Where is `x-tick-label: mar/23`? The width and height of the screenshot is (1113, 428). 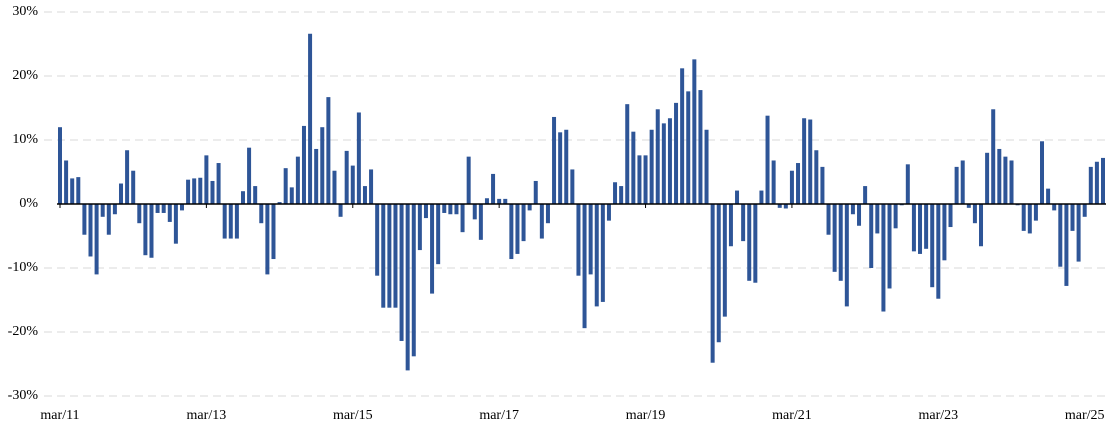
x-tick-label: mar/23 is located at coordinates (938, 415).